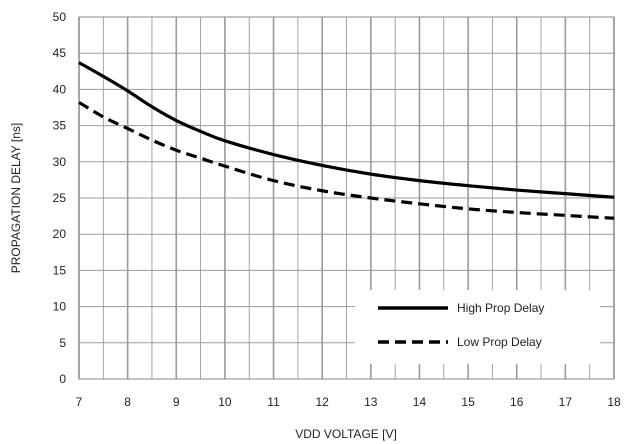 This screenshot has height=444, width=638. I want to click on legend-label-low: Low Prop Delay, so click(499, 342).